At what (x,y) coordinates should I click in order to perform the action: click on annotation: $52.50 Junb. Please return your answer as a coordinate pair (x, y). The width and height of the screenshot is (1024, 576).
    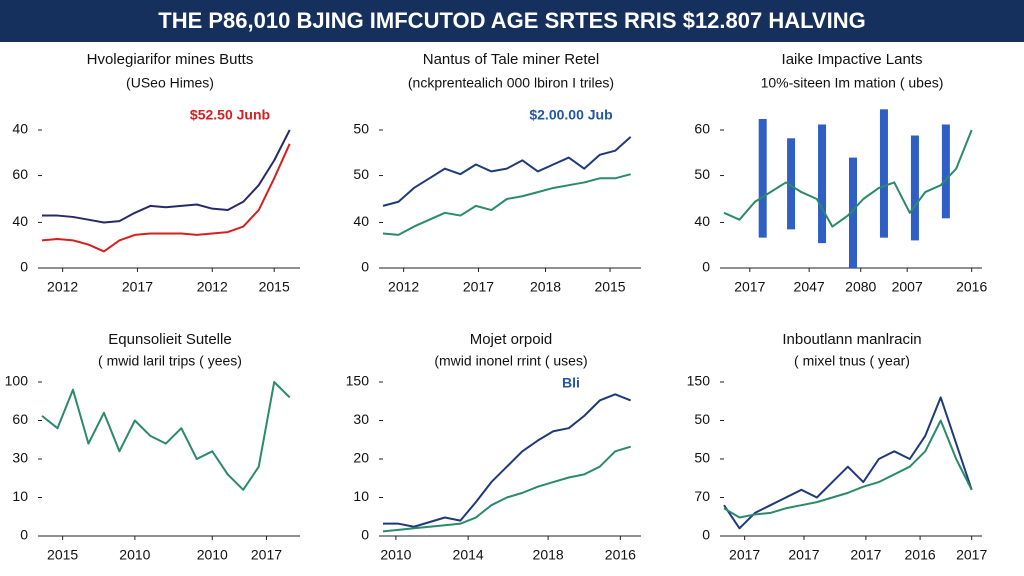
    Looking at the image, I should click on (230, 115).